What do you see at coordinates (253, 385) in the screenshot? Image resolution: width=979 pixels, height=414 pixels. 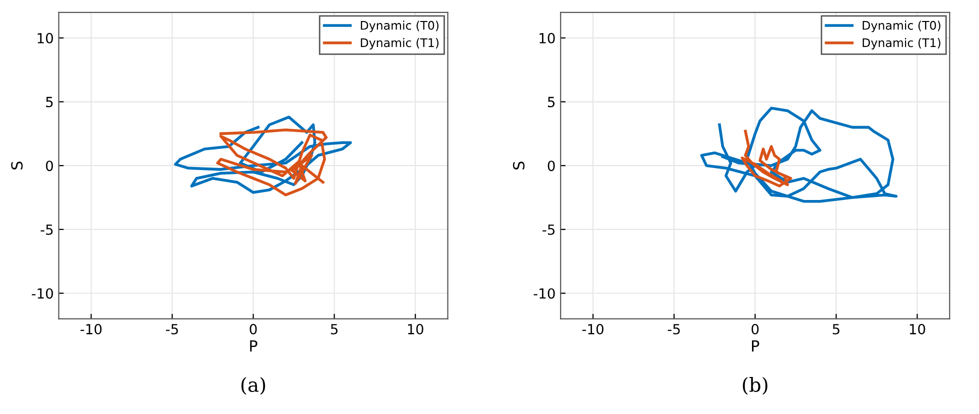 I see `text: (a)` at bounding box center [253, 385].